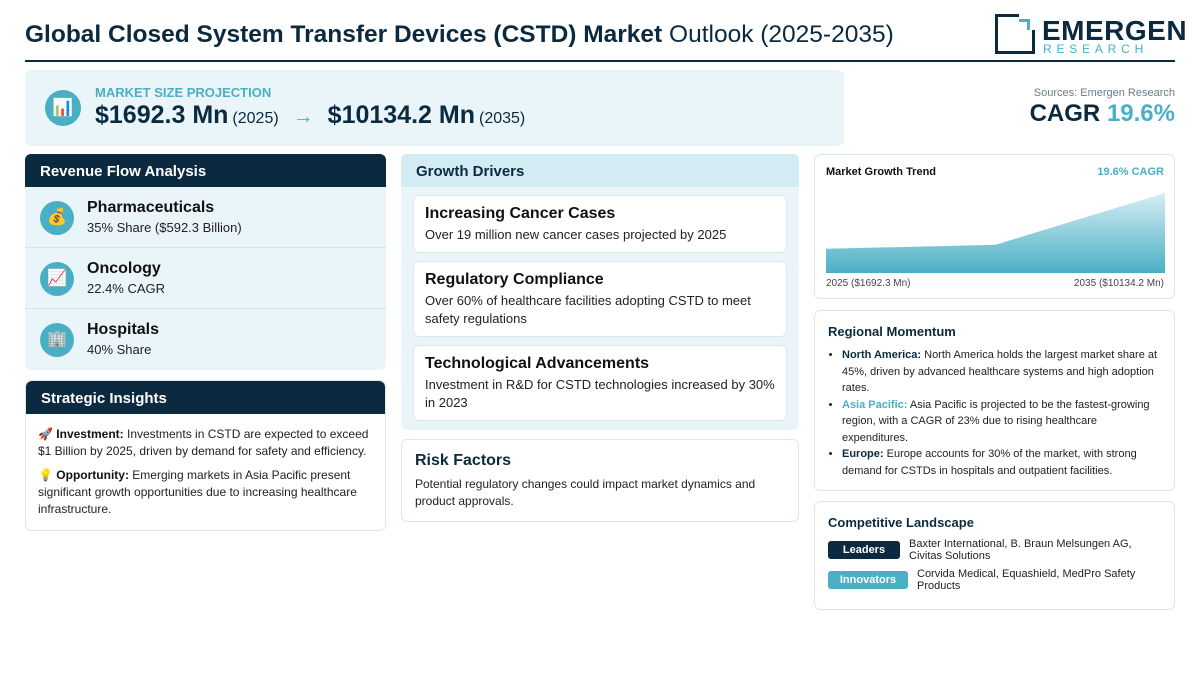 This screenshot has height=700, width=1200. Describe the element at coordinates (1096, 49) in the screenshot. I see `logo-sub-text: RESEARCH` at that location.